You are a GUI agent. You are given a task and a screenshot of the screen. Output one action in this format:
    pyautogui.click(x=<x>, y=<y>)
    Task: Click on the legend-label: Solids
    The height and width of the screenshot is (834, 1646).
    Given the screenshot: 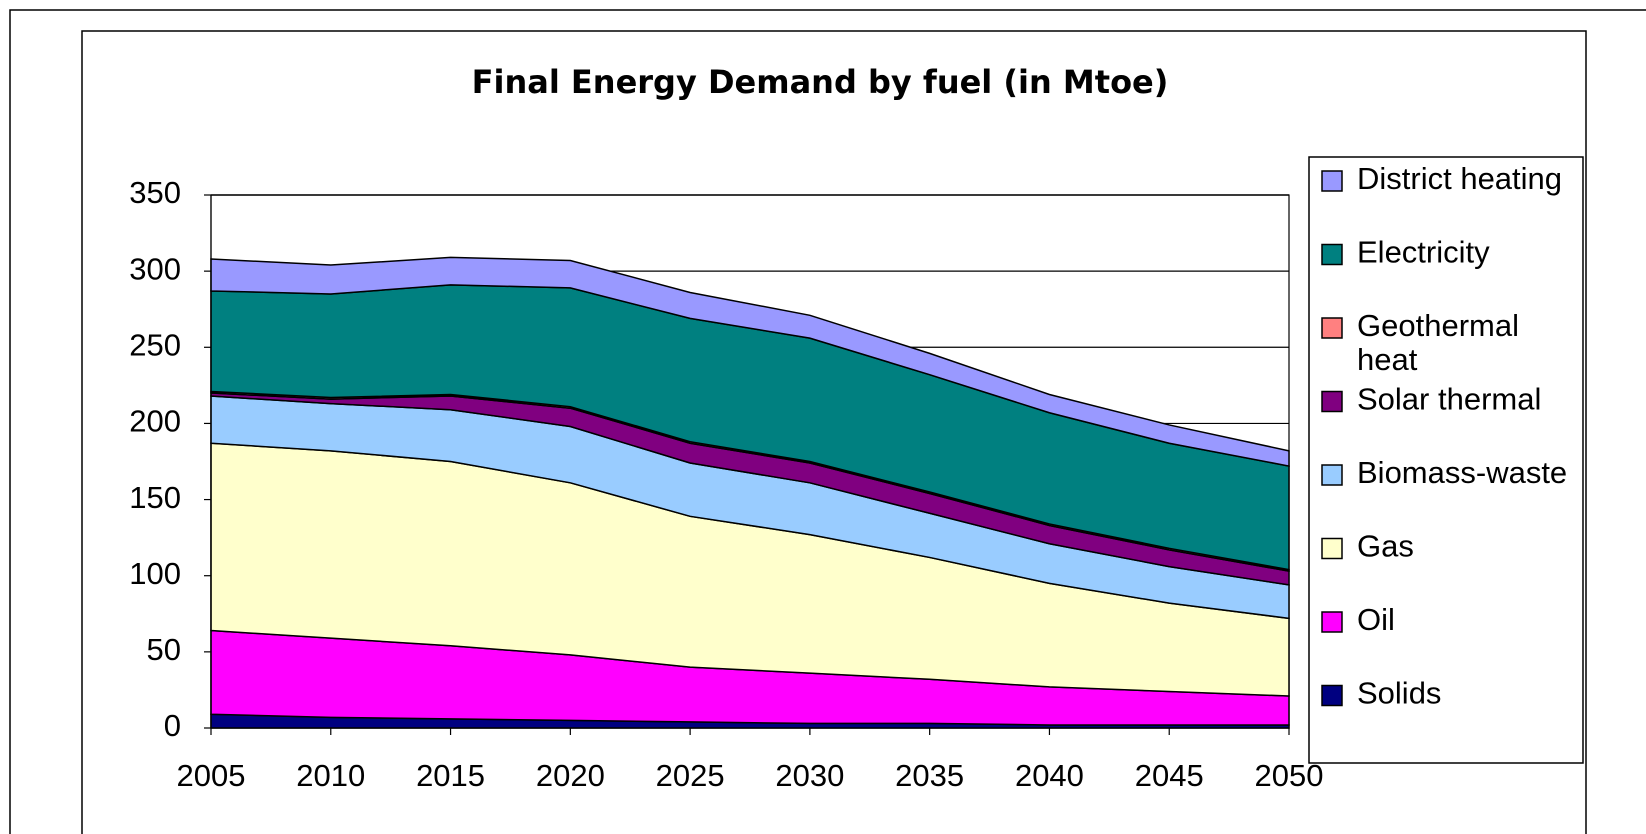 What is the action you would take?
    pyautogui.click(x=1399, y=693)
    